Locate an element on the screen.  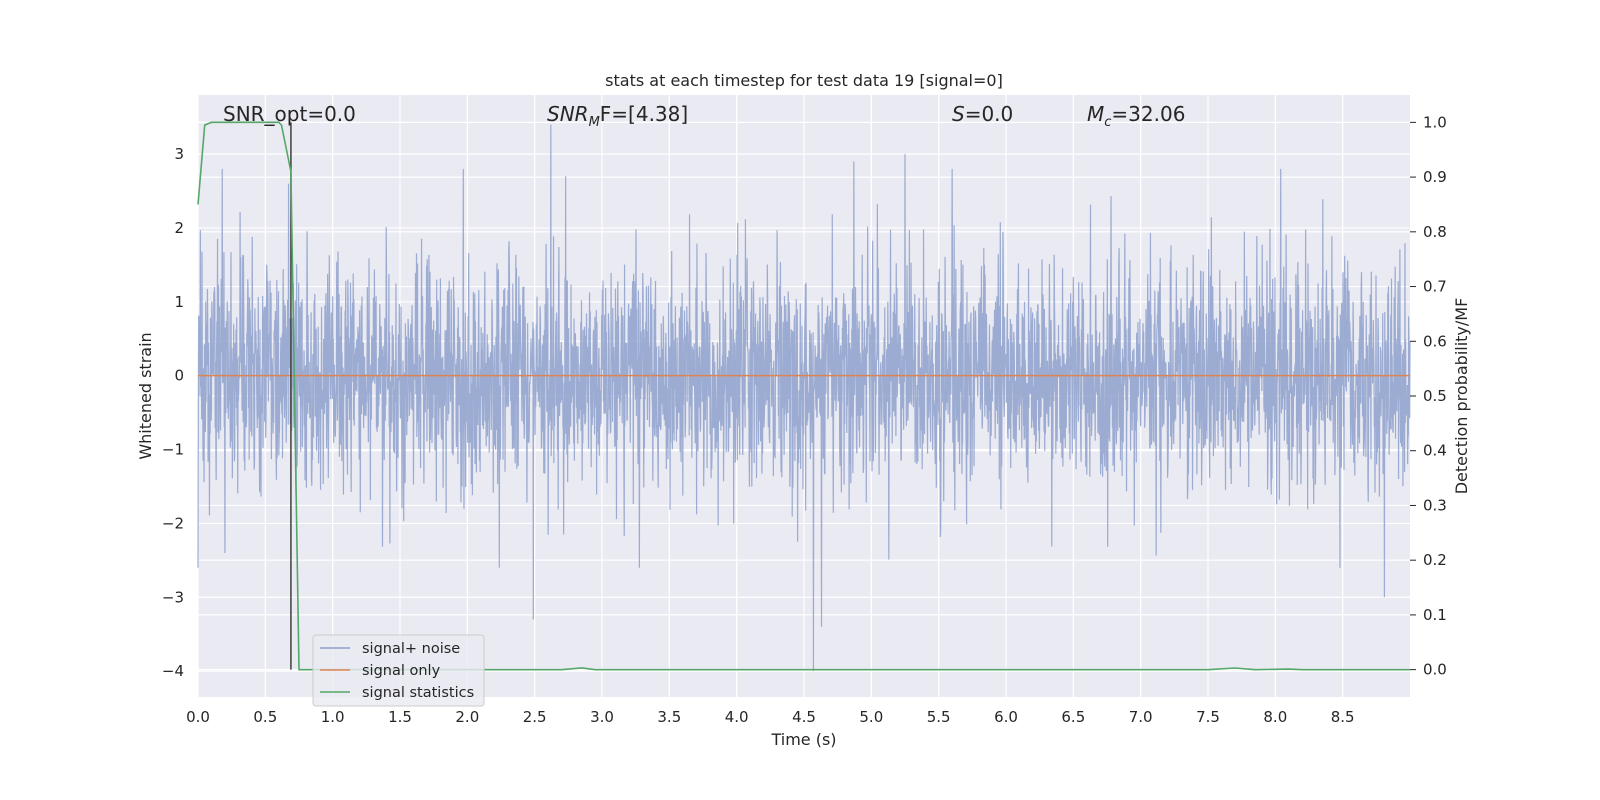
x-tick-label: 7.5 is located at coordinates (1208, 717).